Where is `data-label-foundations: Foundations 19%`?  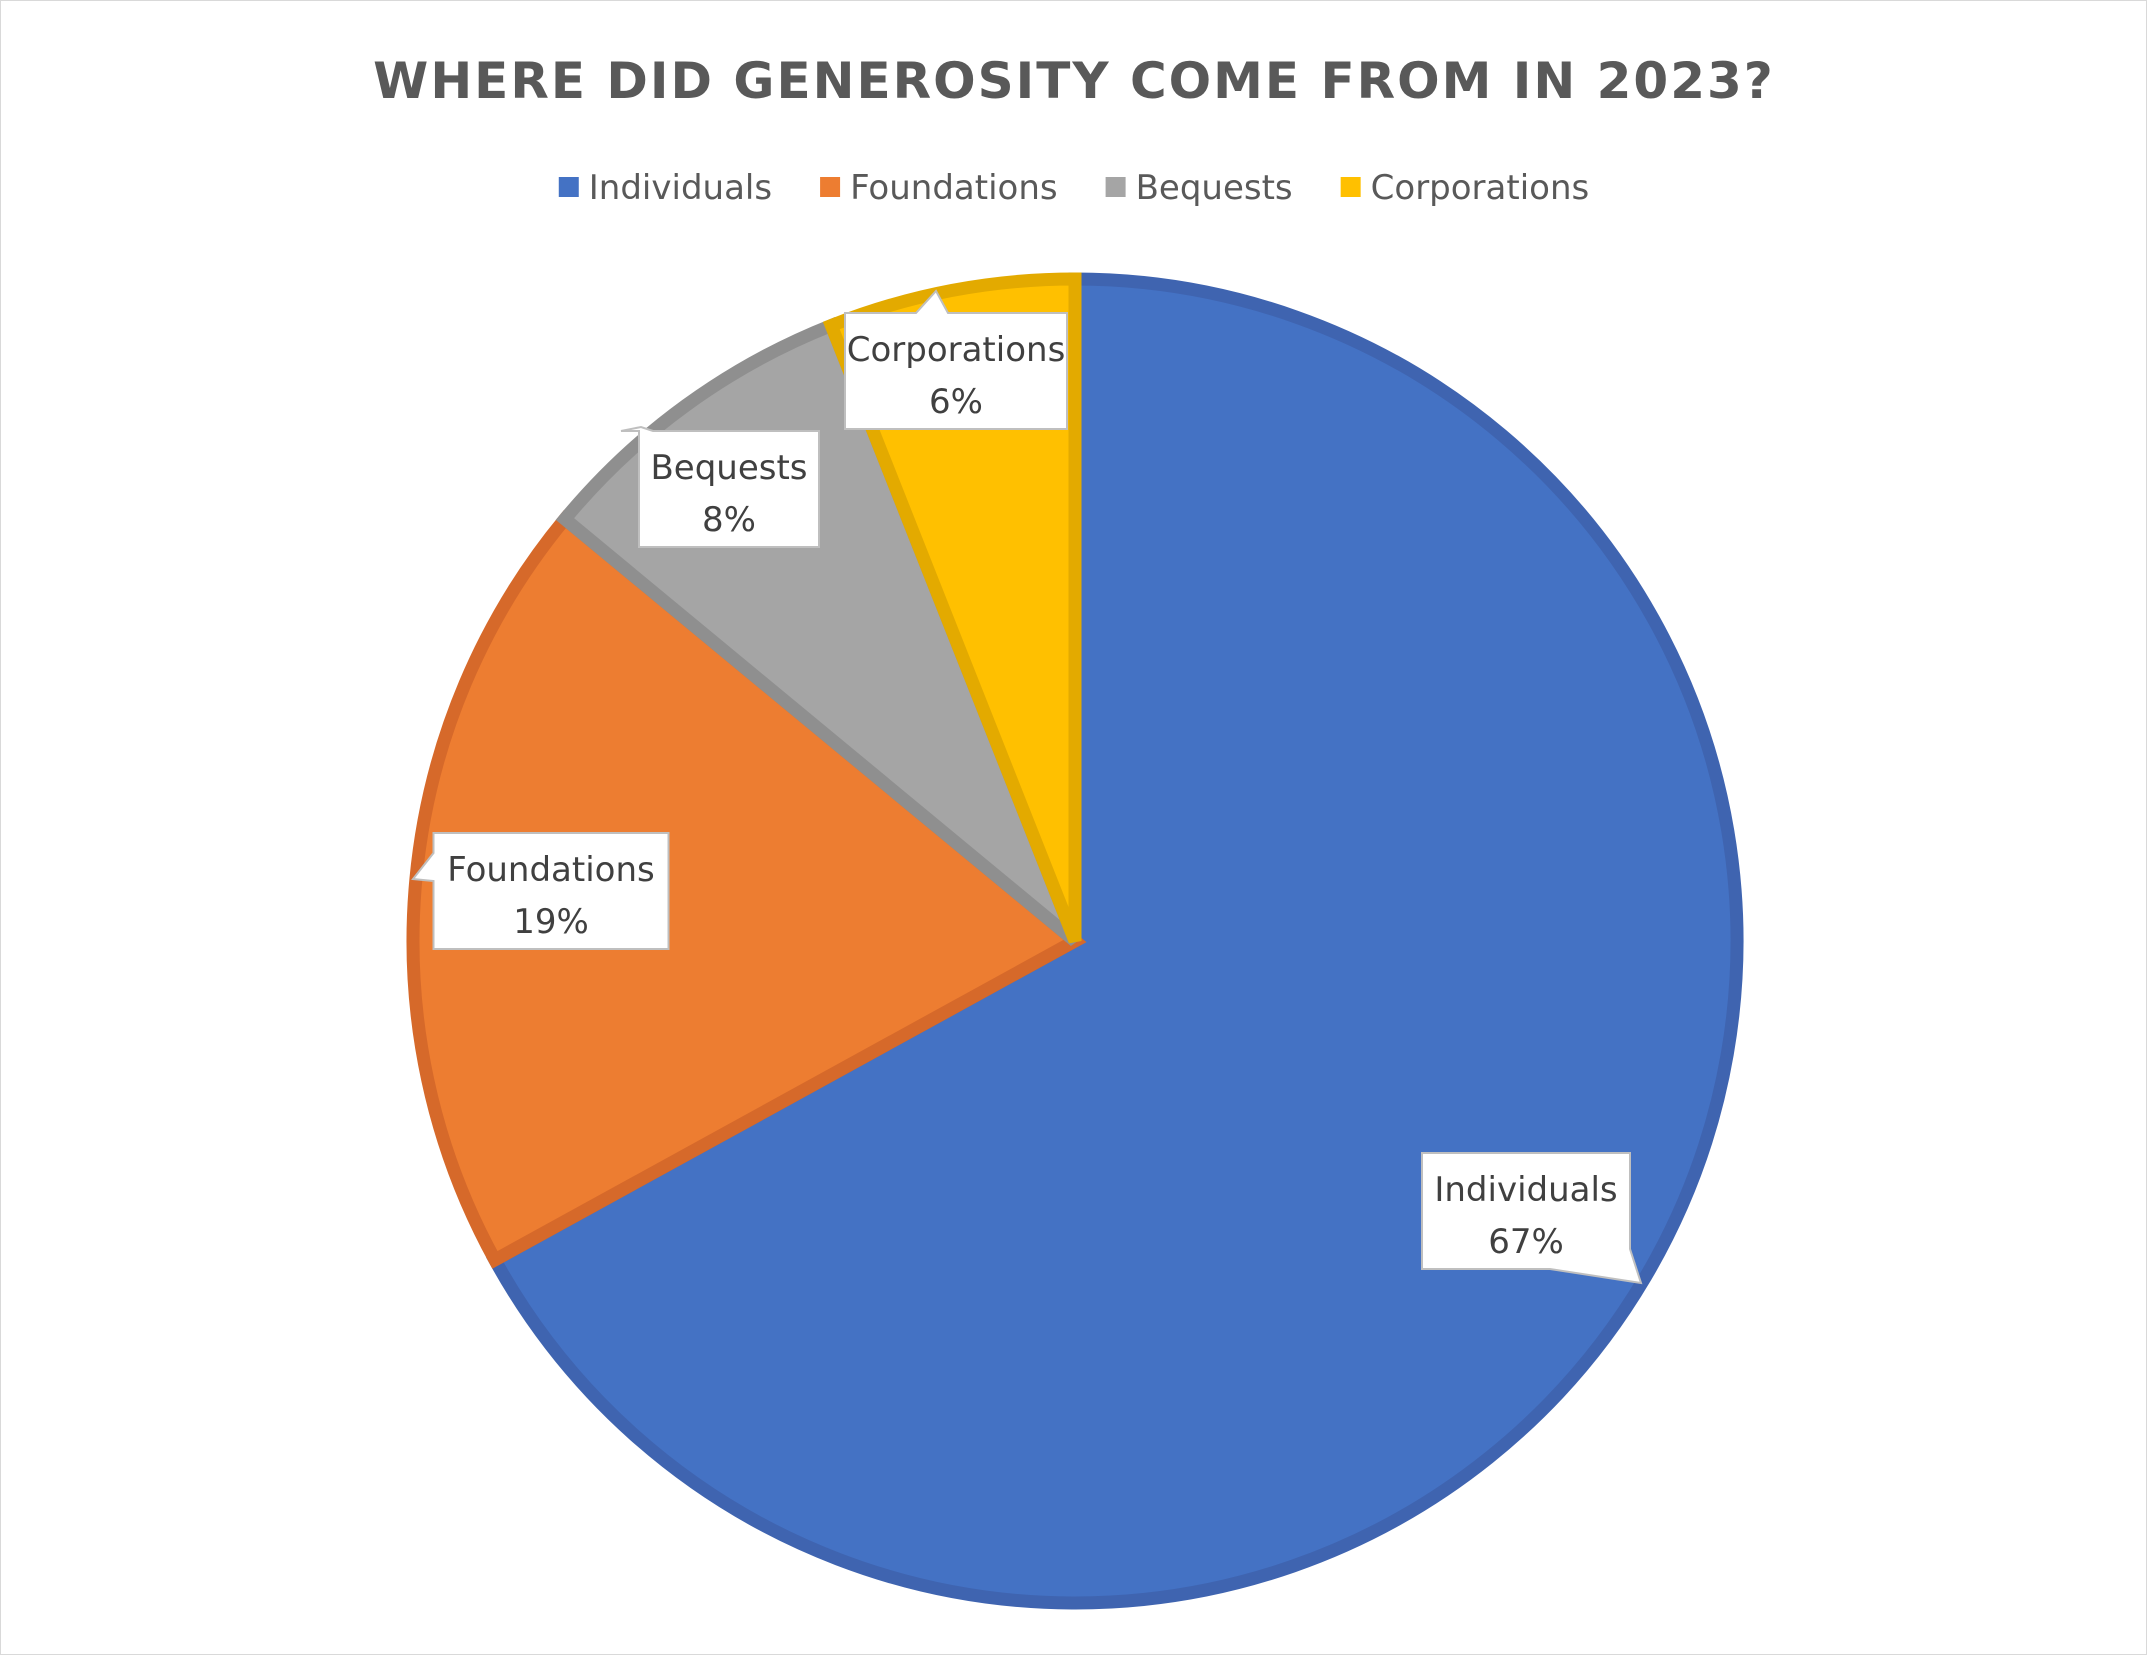
data-label-foundations: Foundations 19% is located at coordinates (540, 891).